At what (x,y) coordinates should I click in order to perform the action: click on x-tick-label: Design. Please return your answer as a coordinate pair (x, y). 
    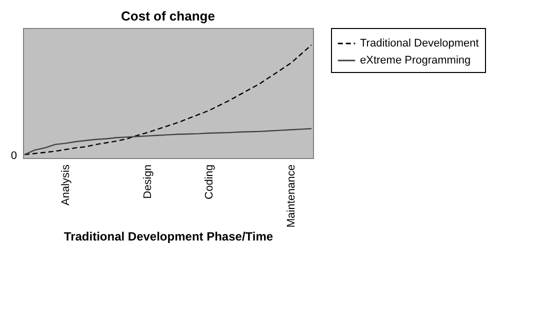
    Looking at the image, I should click on (148, 181).